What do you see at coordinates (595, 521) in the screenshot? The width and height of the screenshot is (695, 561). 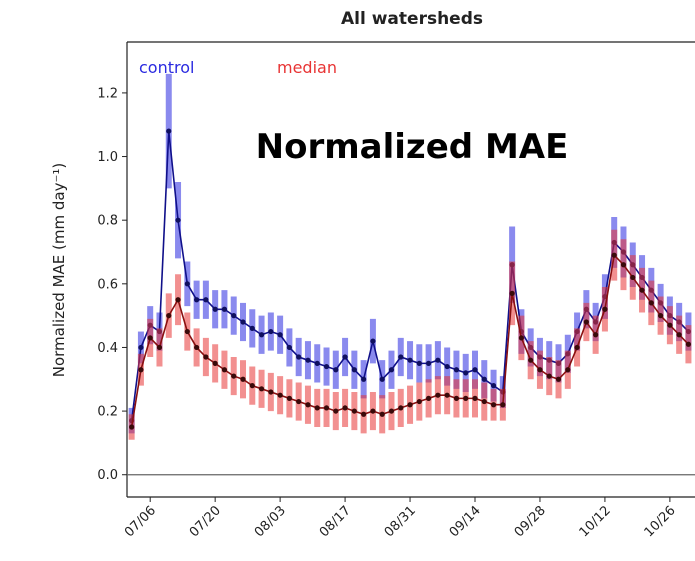 I see `x-tick-label: 10/12` at bounding box center [595, 521].